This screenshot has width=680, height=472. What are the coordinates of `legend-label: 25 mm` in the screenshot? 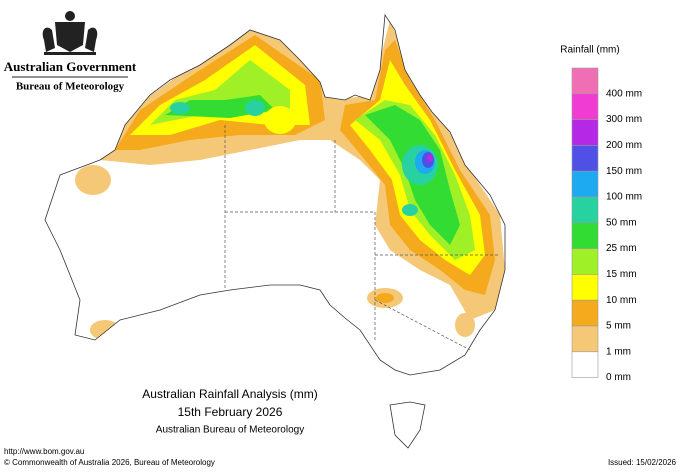 It's located at (621, 248).